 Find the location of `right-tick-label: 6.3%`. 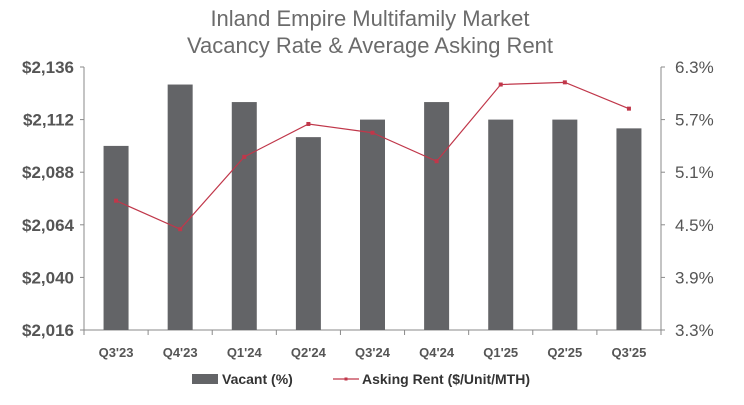

right-tick-label: 6.3% is located at coordinates (694, 67).